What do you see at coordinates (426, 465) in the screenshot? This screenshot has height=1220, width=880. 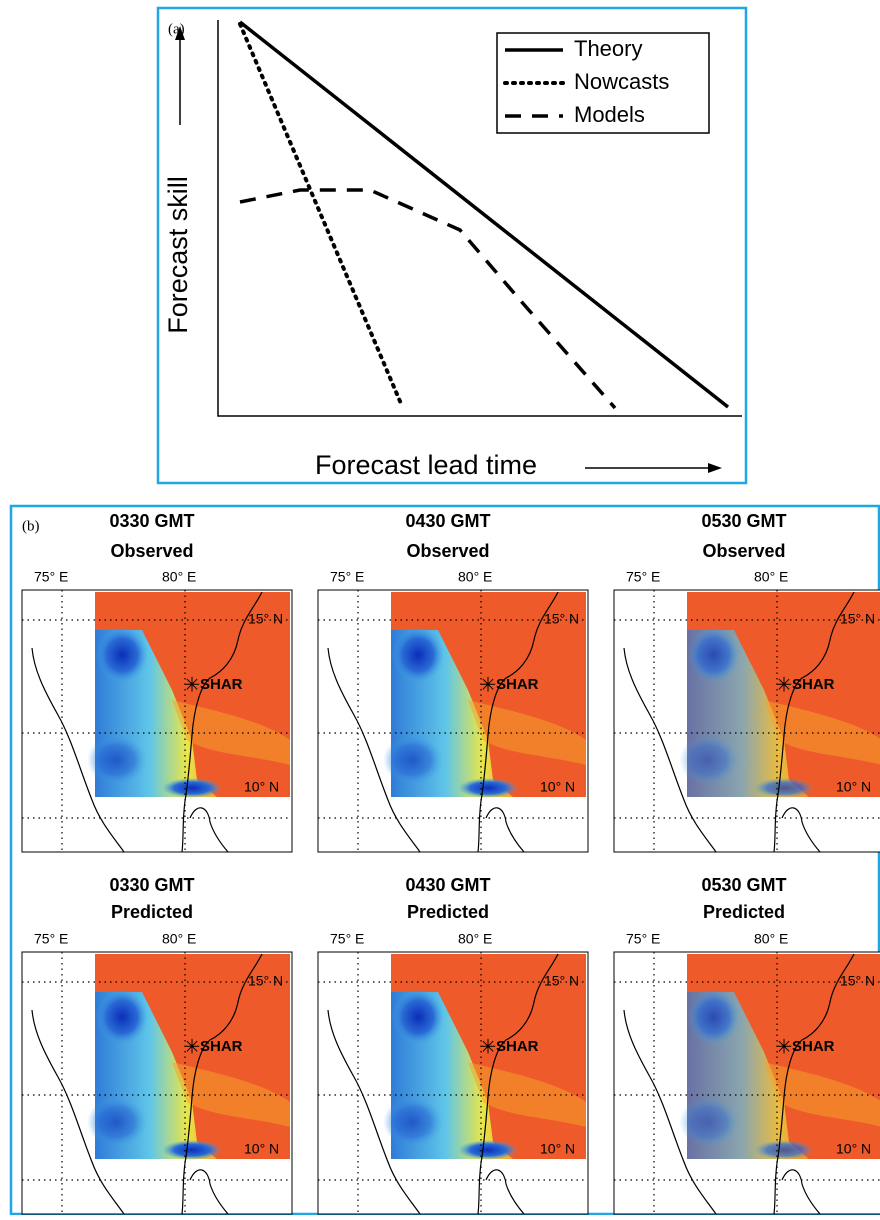 I see `x-axis-label: Forecast lead time` at bounding box center [426, 465].